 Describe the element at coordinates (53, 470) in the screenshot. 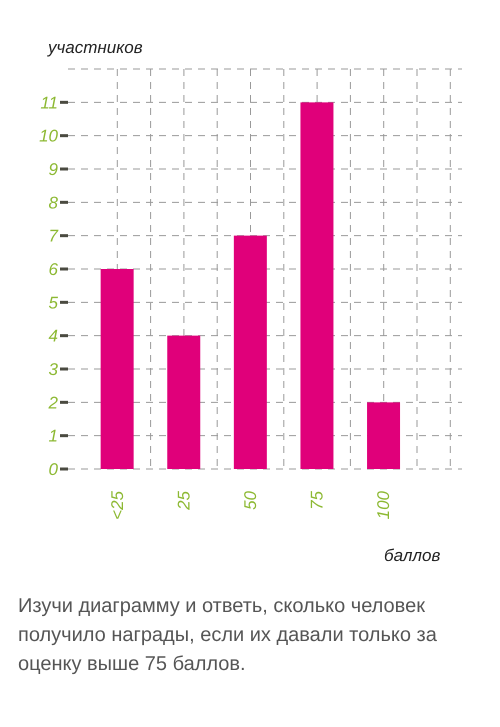

I see `y-tick-label: 0` at that location.